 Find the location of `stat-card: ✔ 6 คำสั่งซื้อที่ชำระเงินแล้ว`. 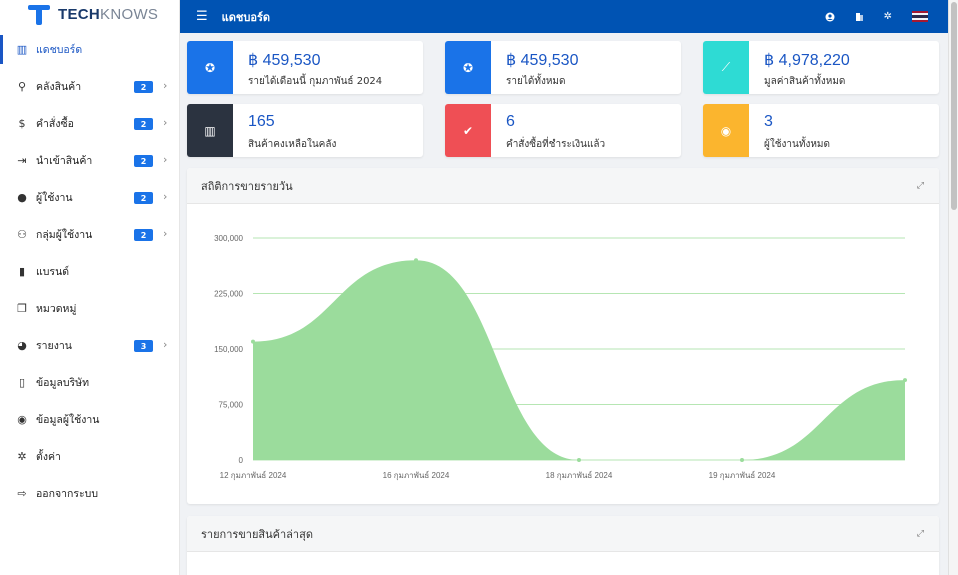

stat-card: ✔ 6 คำสั่งซื้อที่ชำระเงินแล้ว is located at coordinates (563, 130).